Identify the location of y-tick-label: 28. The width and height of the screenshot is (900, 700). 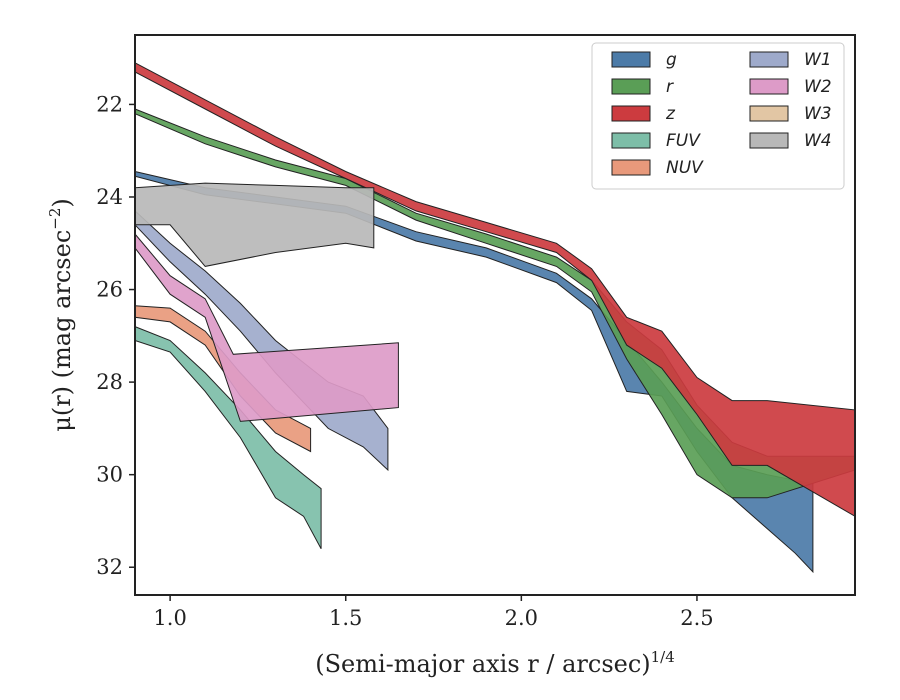
(109, 382).